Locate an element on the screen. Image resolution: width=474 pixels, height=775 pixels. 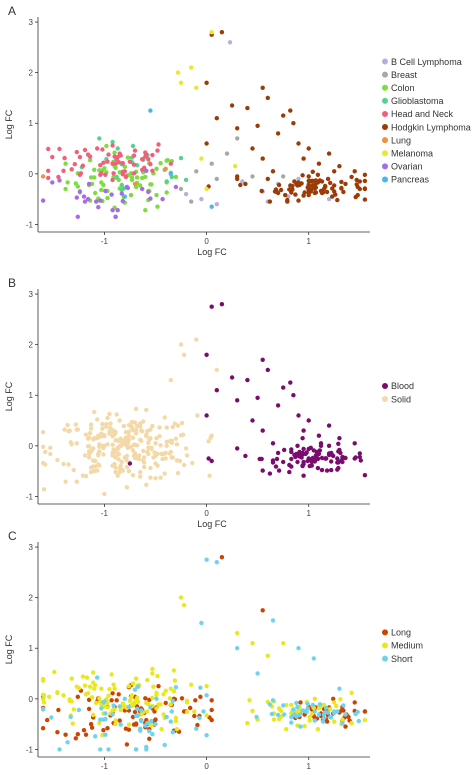
series-solid is located at coordinates (129, 417).